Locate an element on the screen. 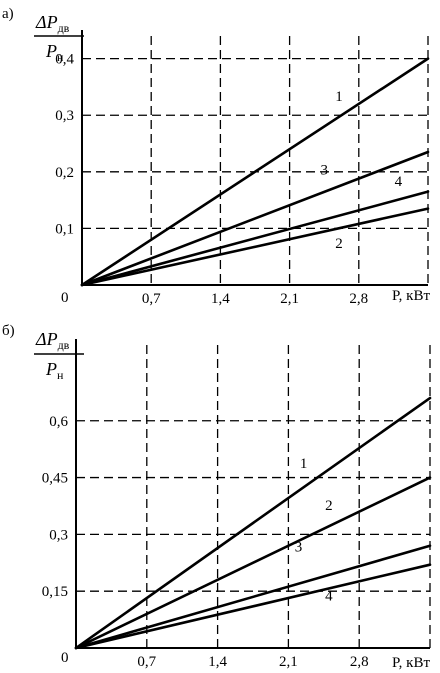  y-tick-label: 0,15 is located at coordinates (55, 592).